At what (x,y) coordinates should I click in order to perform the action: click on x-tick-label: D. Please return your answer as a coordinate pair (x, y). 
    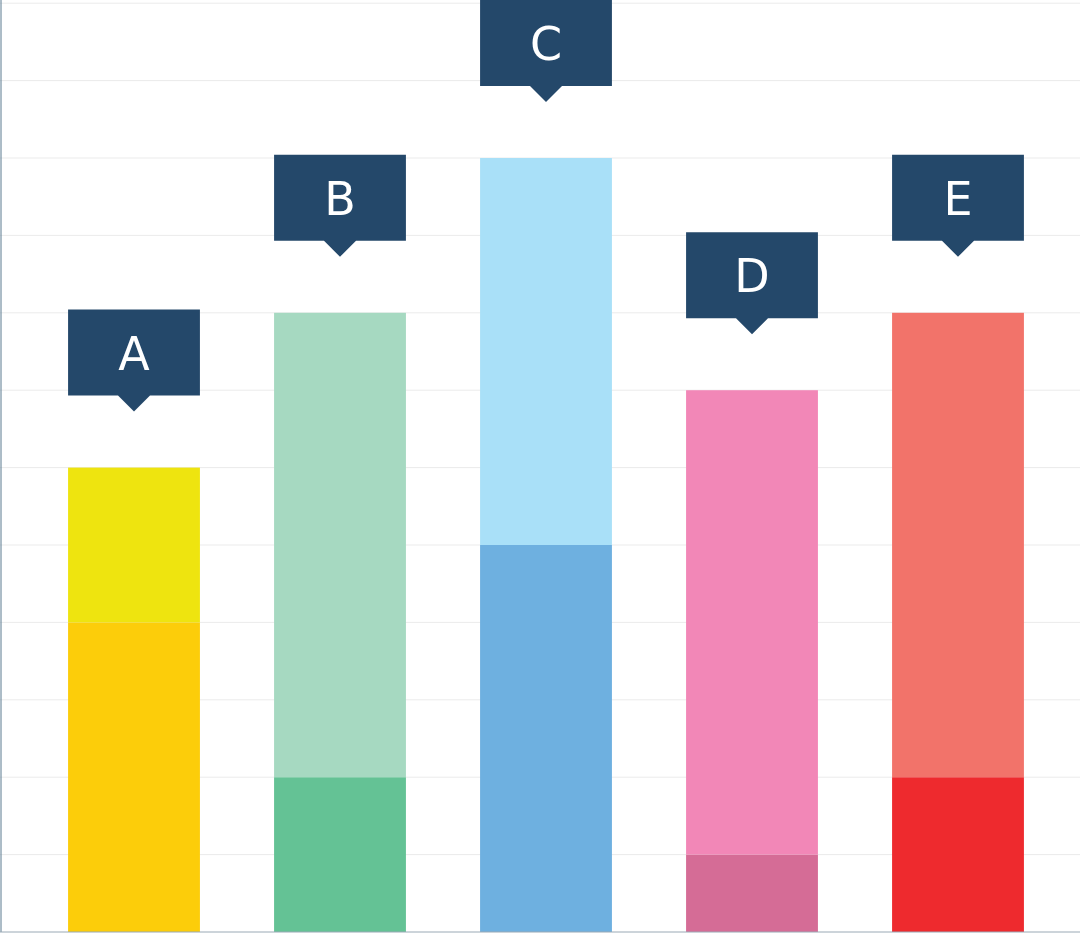
    Looking at the image, I should click on (752, 276).